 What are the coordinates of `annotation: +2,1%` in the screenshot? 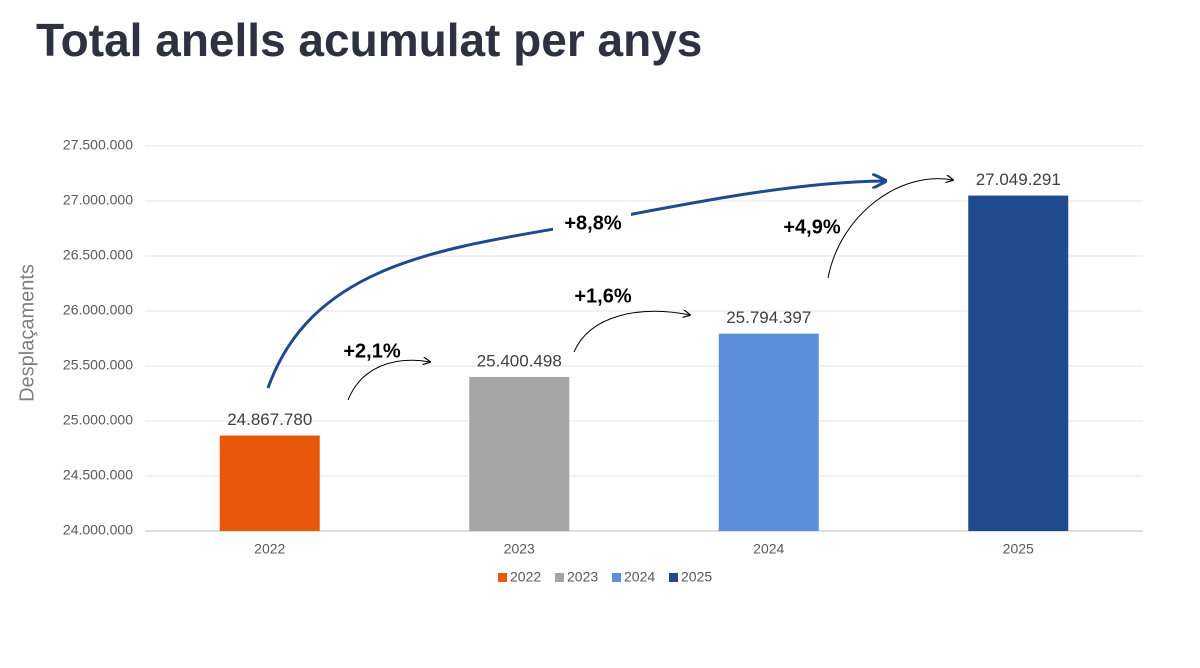 It's located at (371, 351).